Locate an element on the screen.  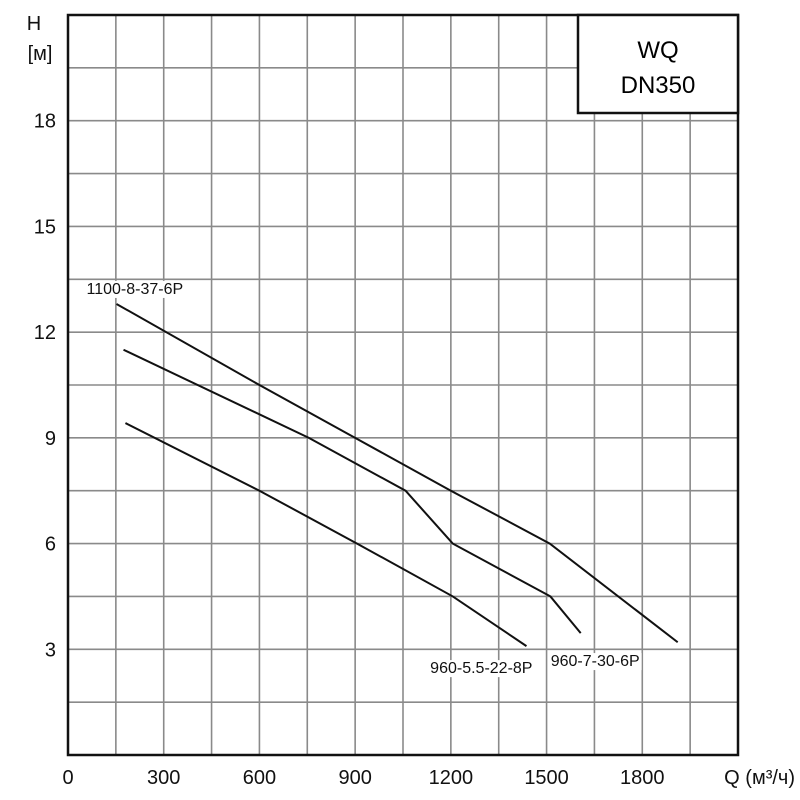
series-label: 1100-8-37-6P is located at coordinates (134, 289).